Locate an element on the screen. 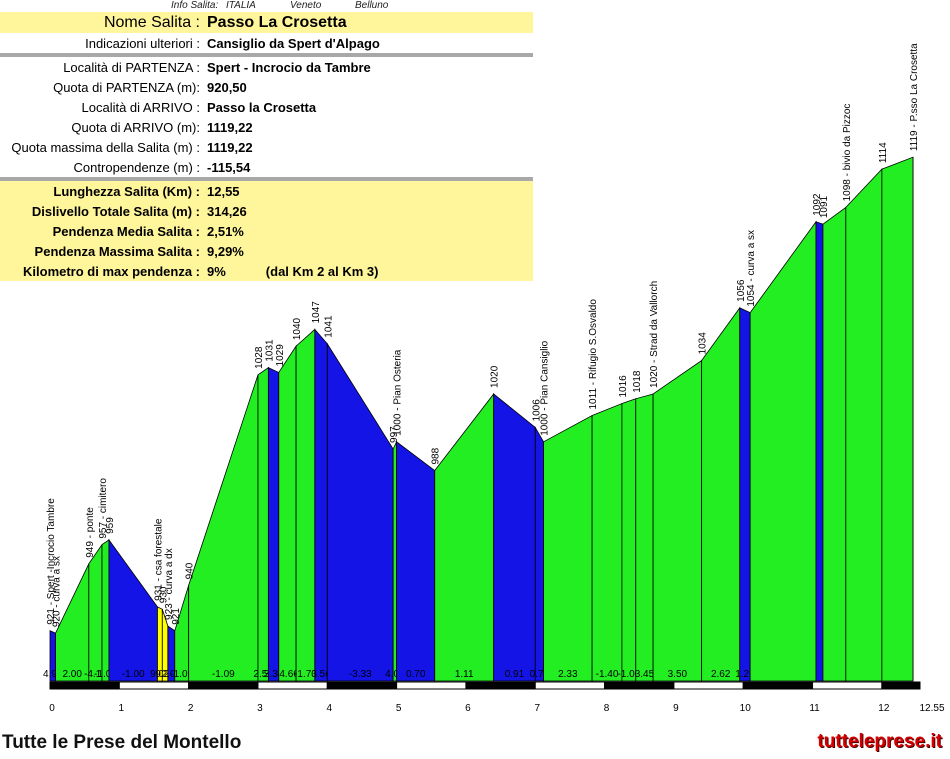  point-label: 1000 - Pian Osteria is located at coordinates (398, 392).